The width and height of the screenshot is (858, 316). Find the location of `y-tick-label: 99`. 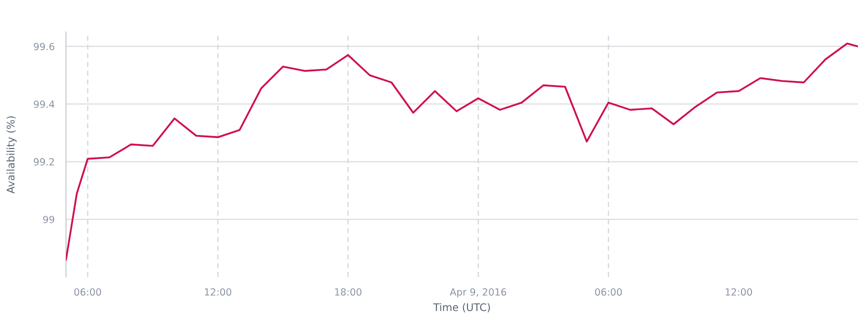

y-tick-label: 99 is located at coordinates (48, 220).